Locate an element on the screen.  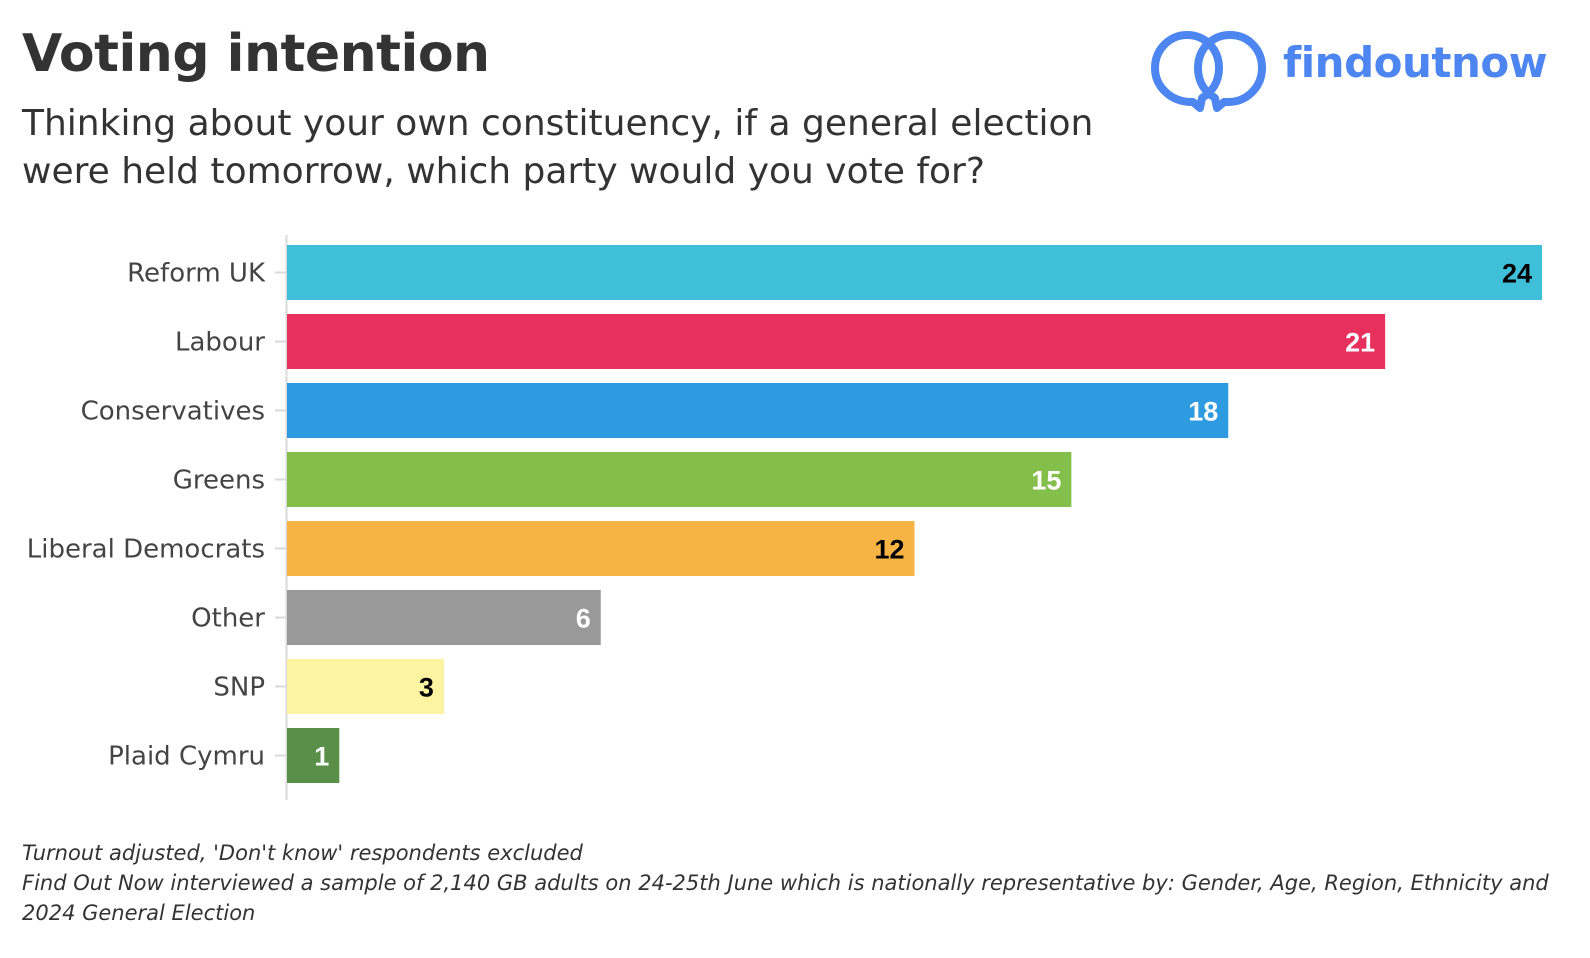
bar-snp is located at coordinates (365, 686).